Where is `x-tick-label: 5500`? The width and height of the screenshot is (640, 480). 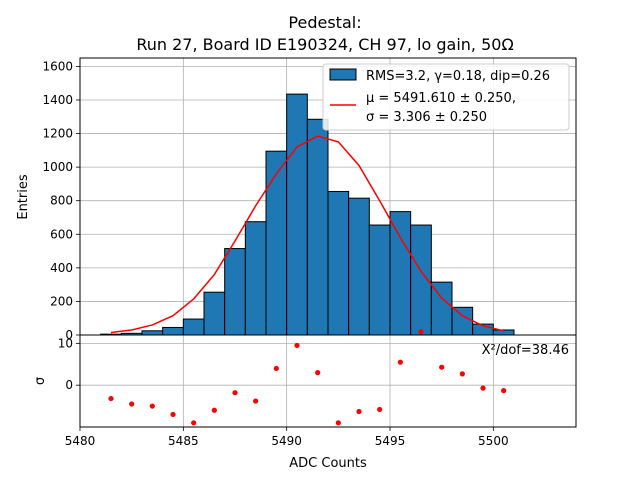
x-tick-label: 5500 is located at coordinates (493, 441).